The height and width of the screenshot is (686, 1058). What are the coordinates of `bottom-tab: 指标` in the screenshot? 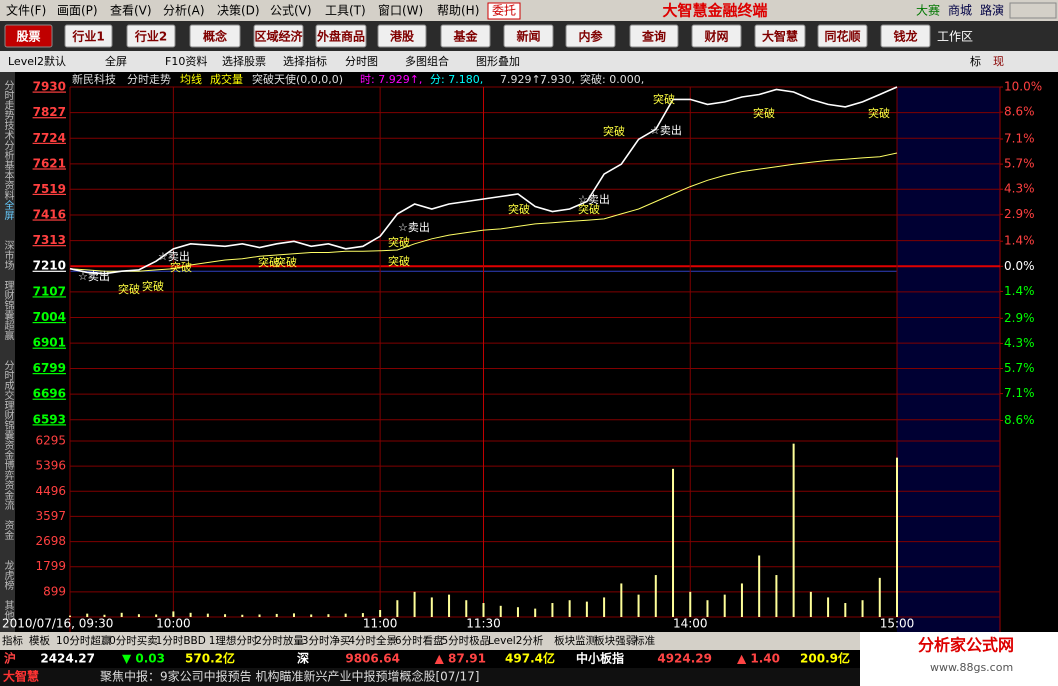 It's located at (12, 640).